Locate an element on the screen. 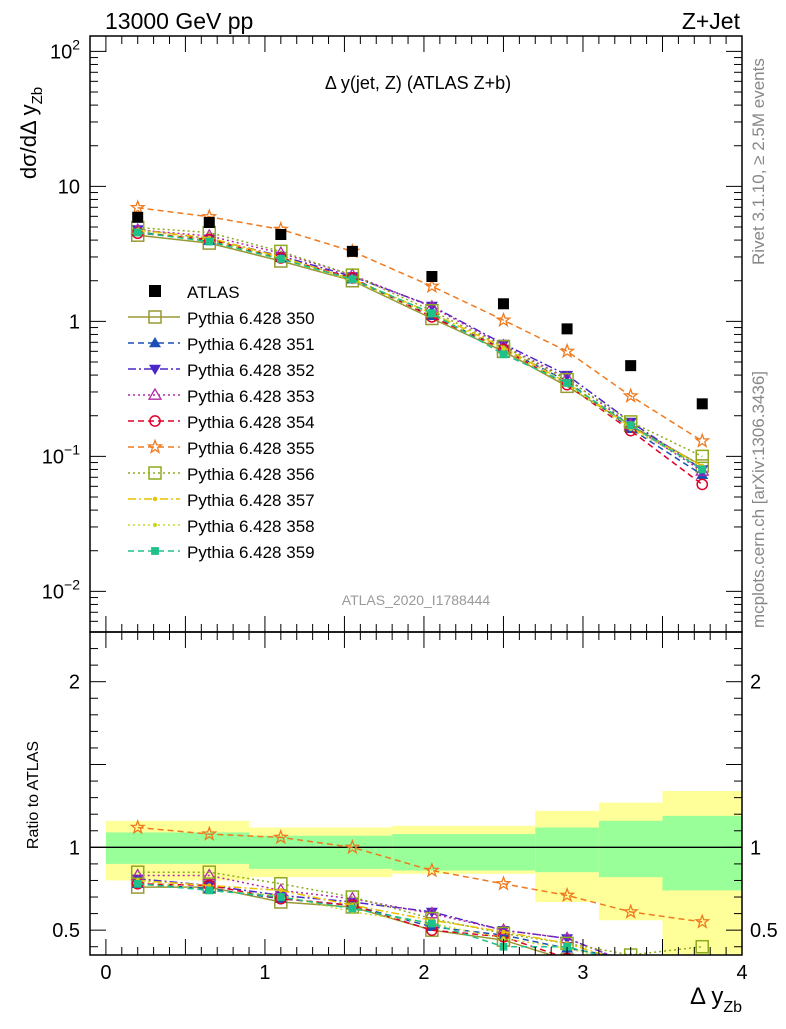 The width and height of the screenshot is (786, 1029). ratio-y-tick-label-right: 0.5 is located at coordinates (764, 931).